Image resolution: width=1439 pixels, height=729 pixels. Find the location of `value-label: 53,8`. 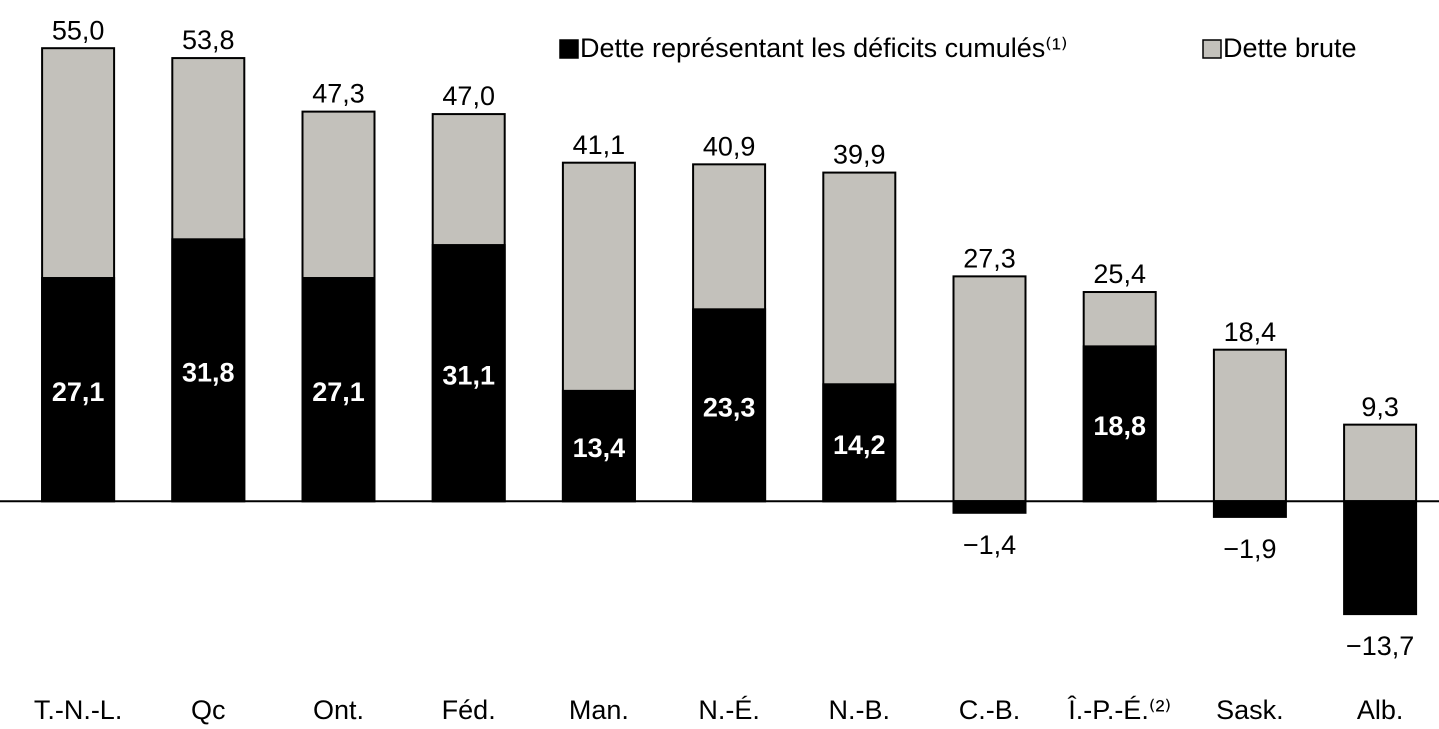

value-label: 53,8 is located at coordinates (208, 40).